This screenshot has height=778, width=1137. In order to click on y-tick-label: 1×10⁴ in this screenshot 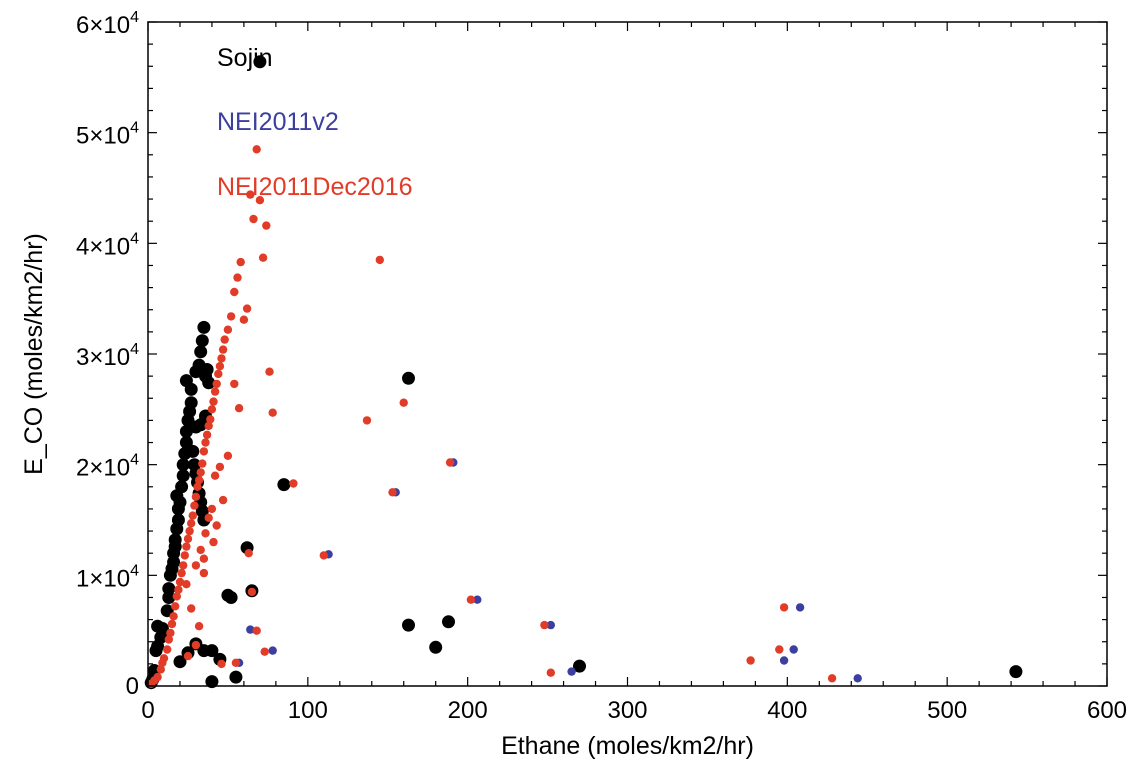, I will do `click(107, 577)`.